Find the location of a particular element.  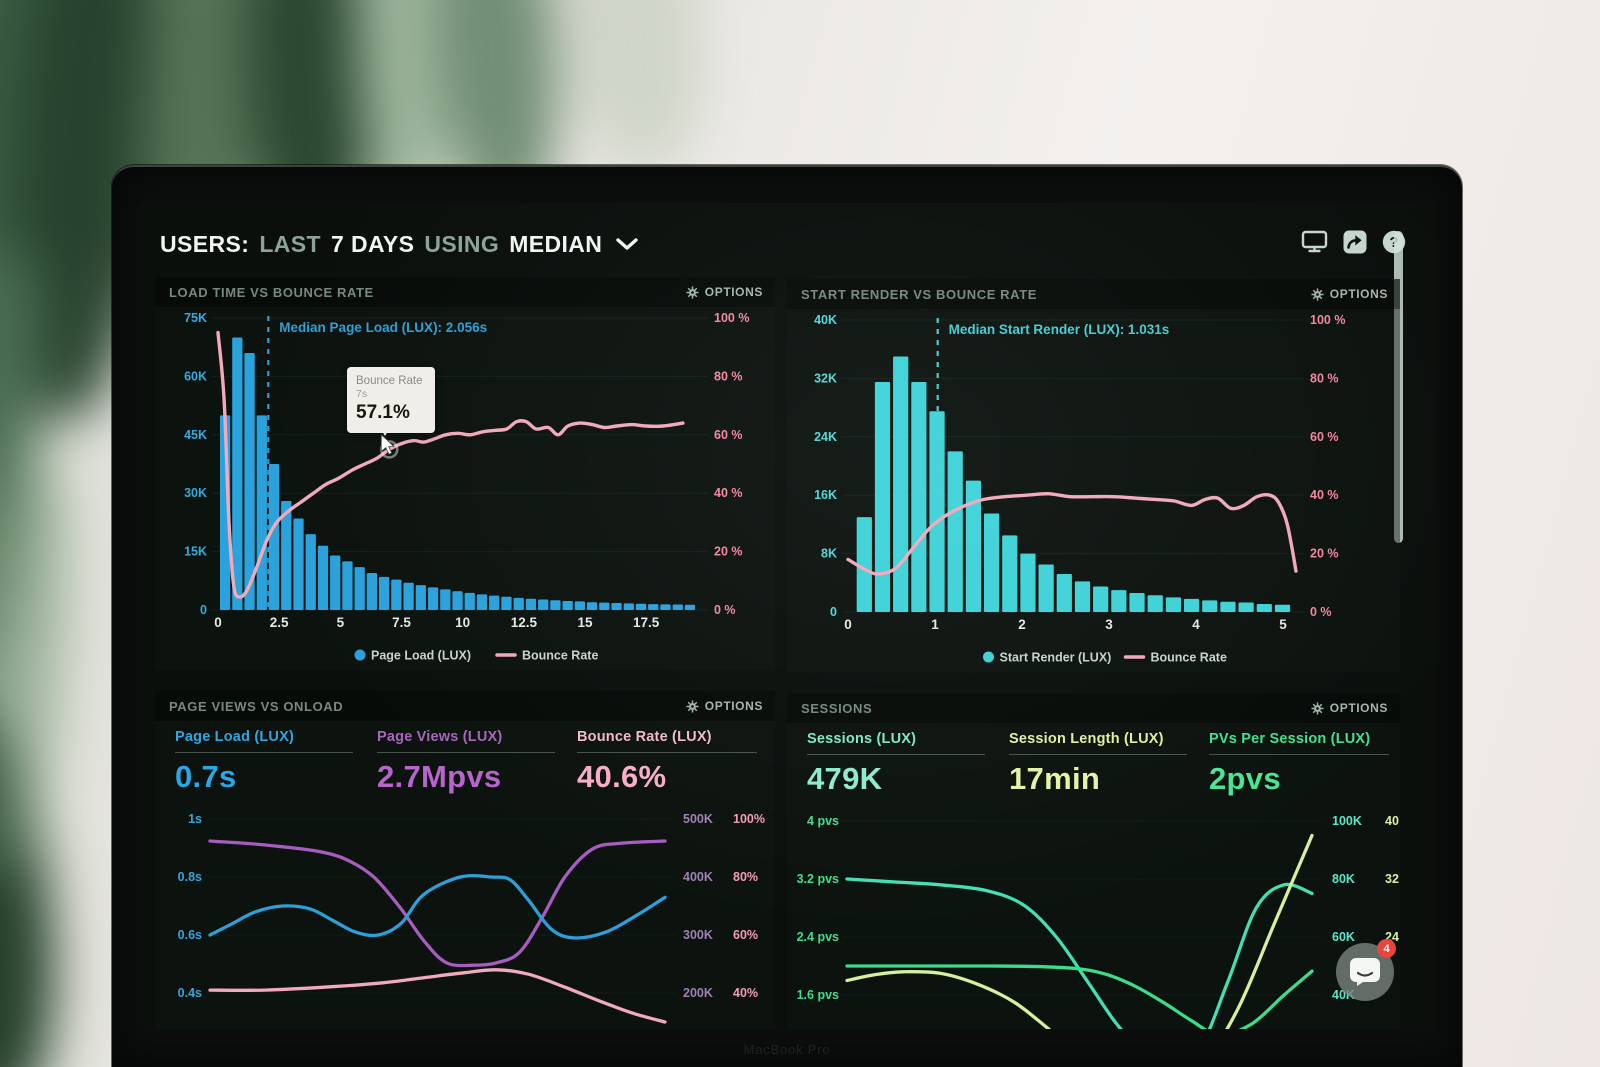

share-icon is located at coordinates (1355, 244).